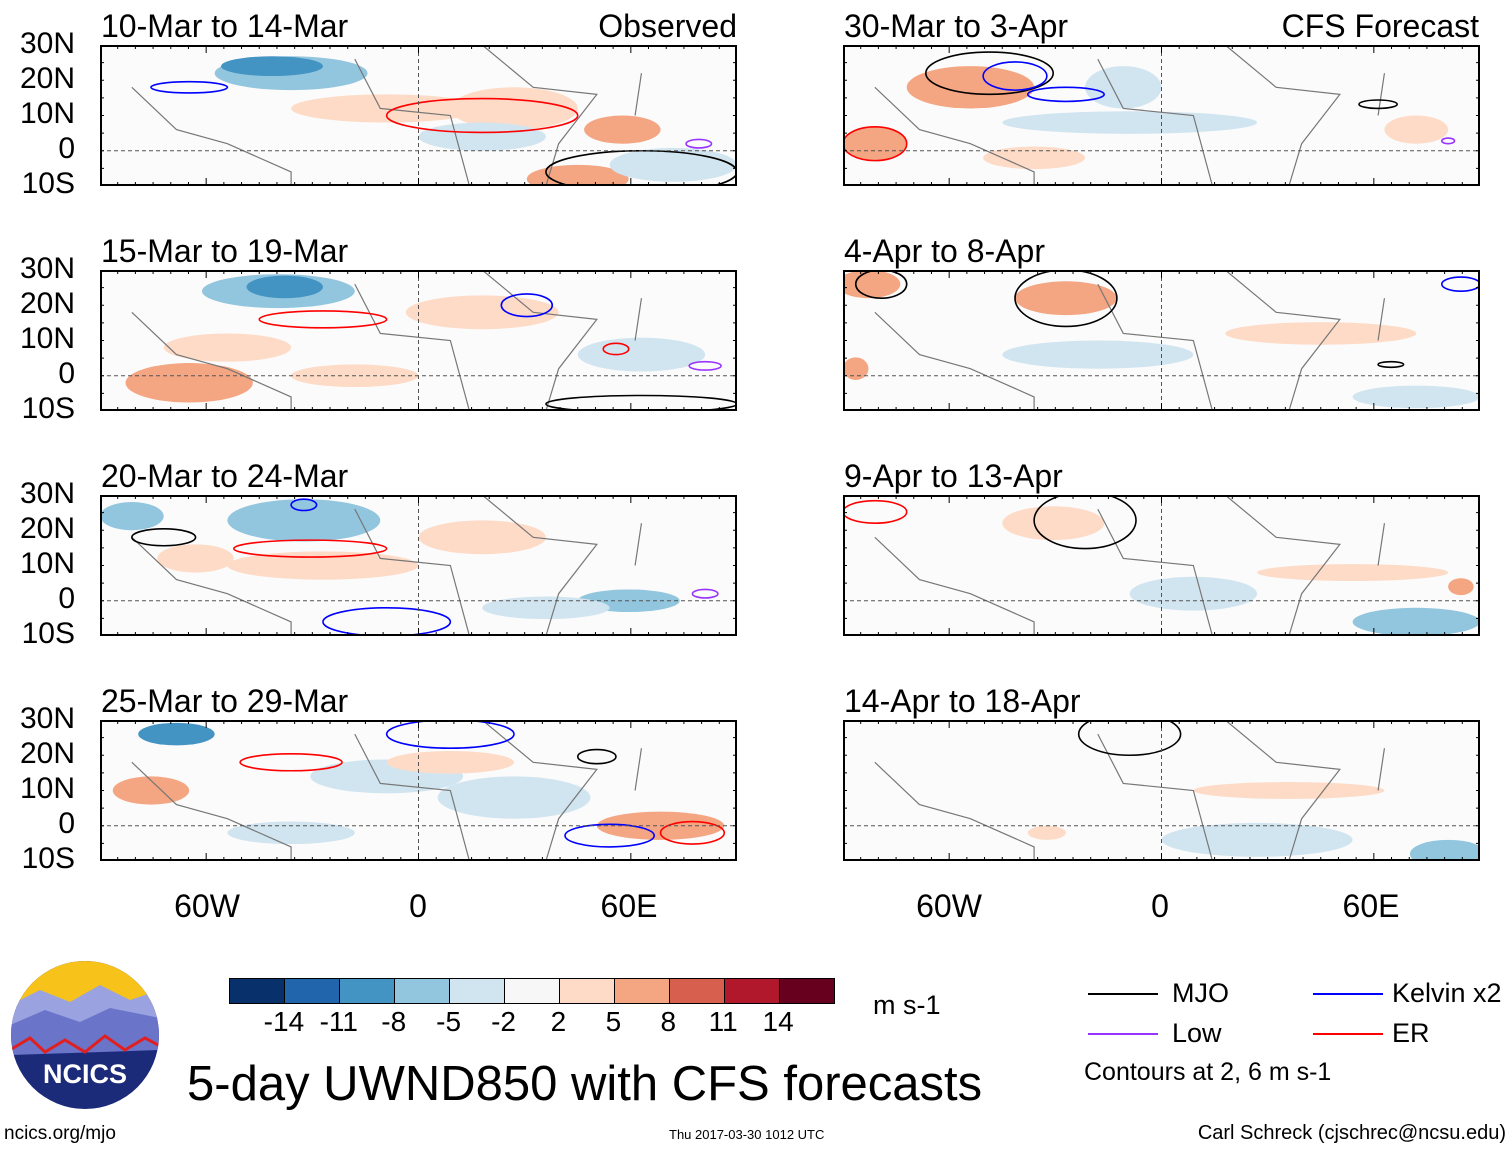  What do you see at coordinates (47, 43) in the screenshot?
I see `lat-label: 30N` at bounding box center [47, 43].